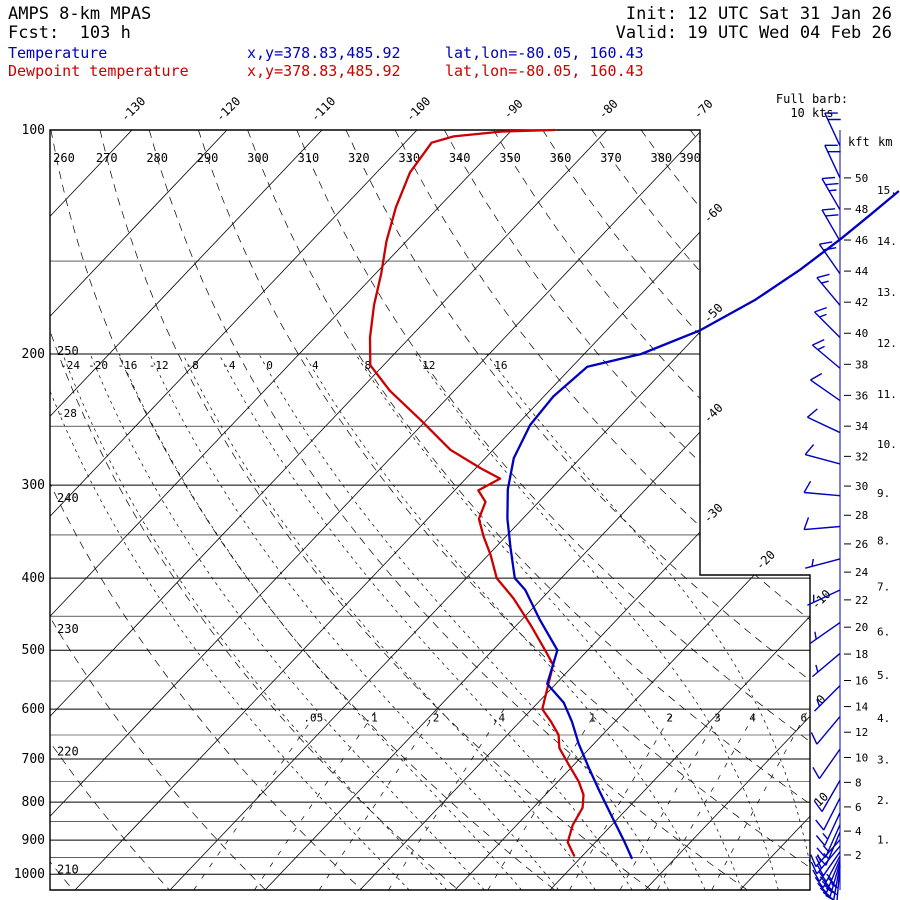 The width and height of the screenshot is (900, 900). I want to click on svg-text: -120, so click(228, 109).